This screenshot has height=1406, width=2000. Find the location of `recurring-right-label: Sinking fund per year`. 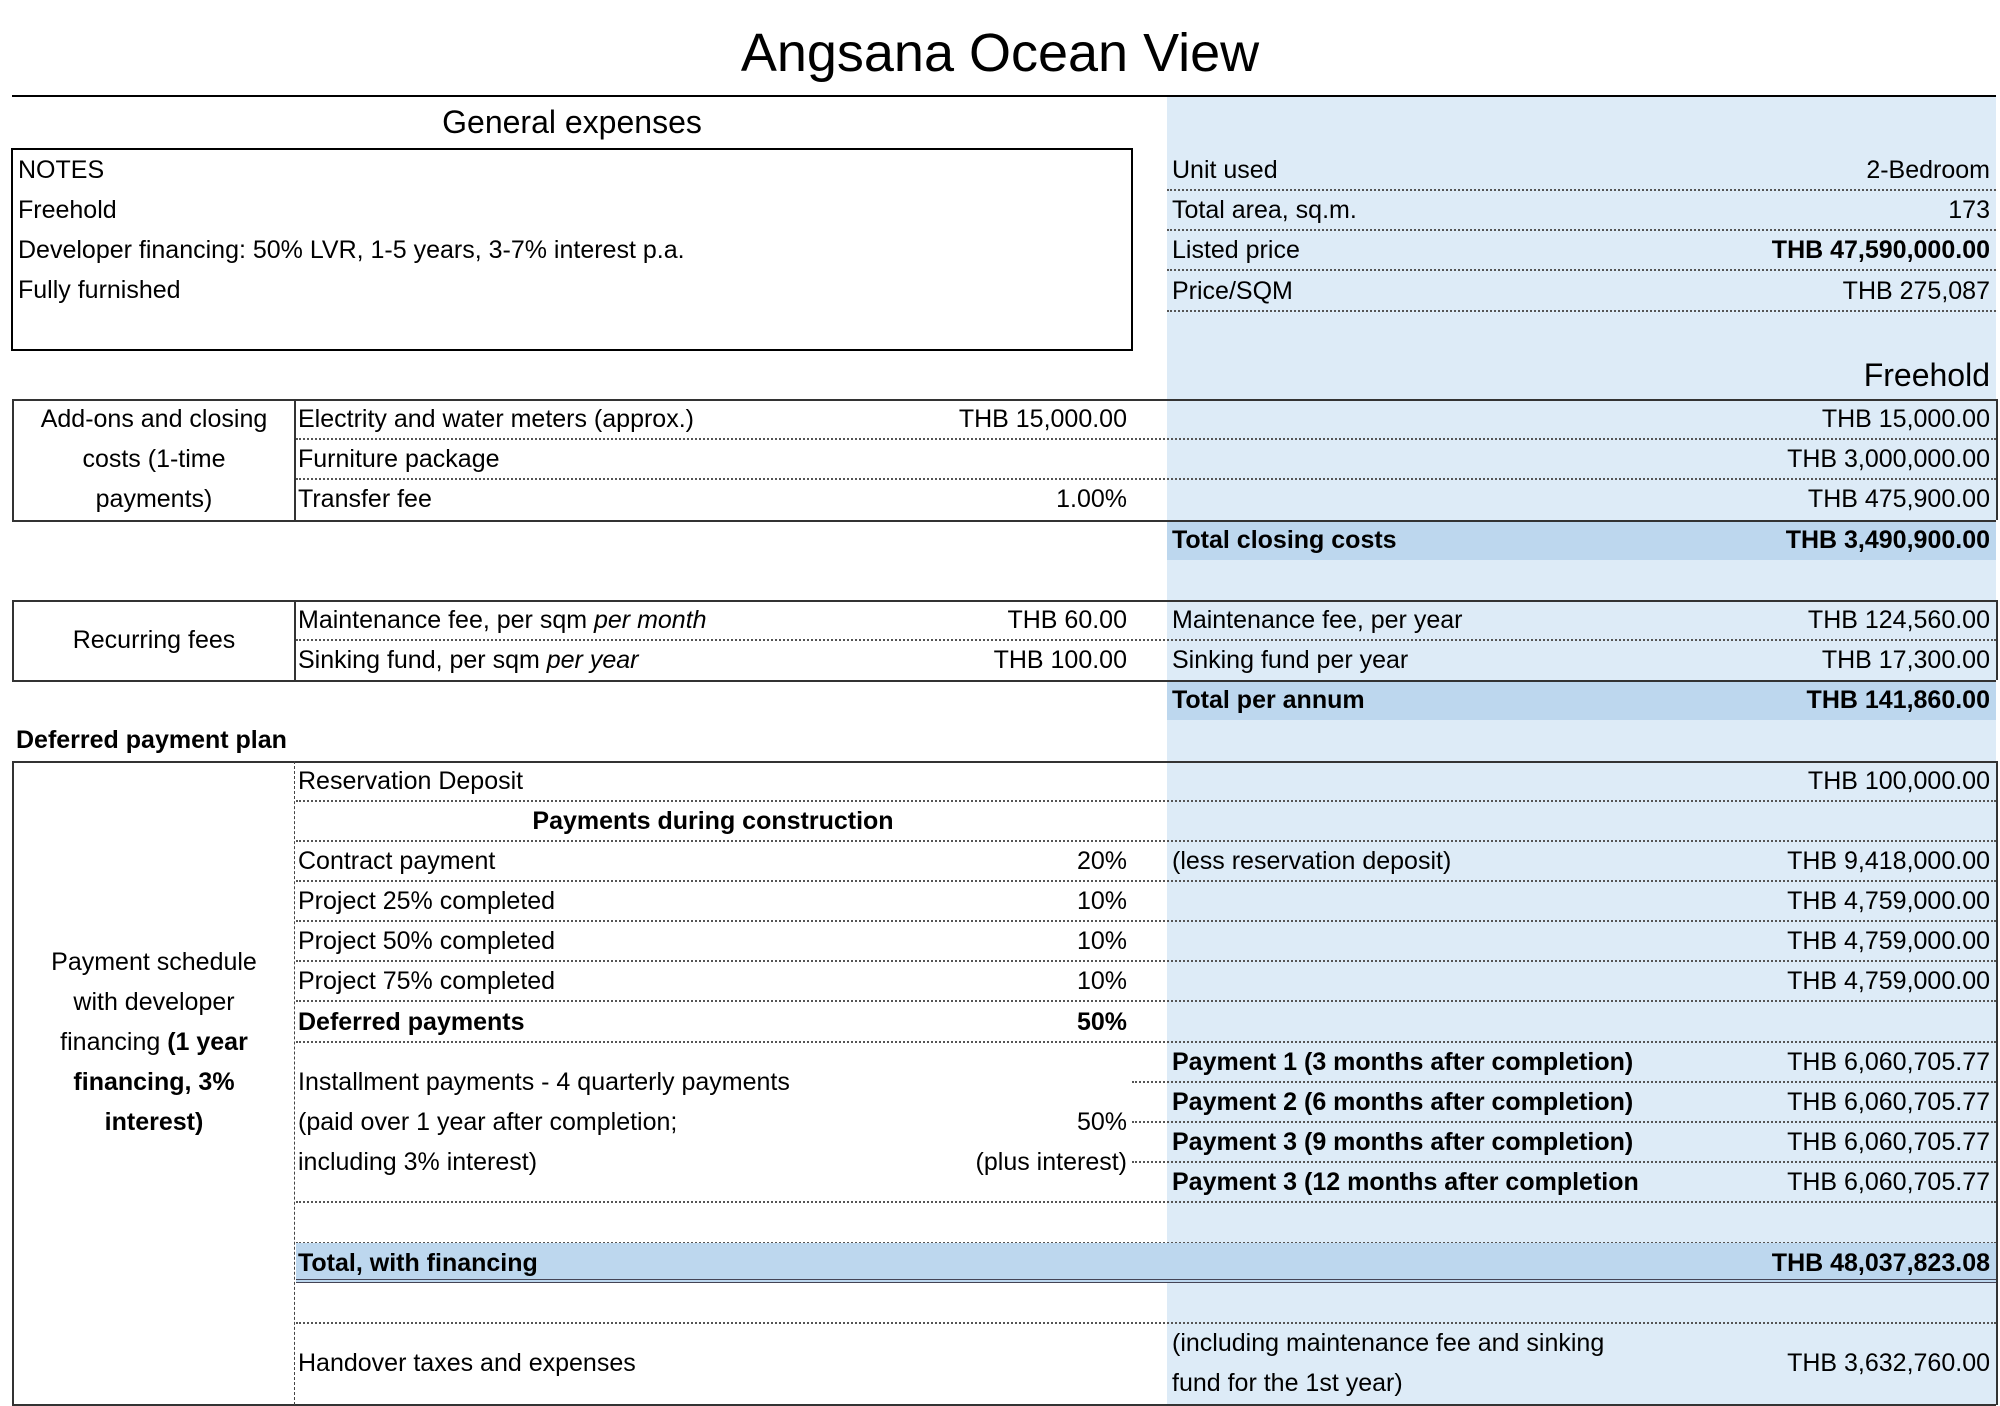

recurring-right-label: Sinking fund per year is located at coordinates (1290, 660).